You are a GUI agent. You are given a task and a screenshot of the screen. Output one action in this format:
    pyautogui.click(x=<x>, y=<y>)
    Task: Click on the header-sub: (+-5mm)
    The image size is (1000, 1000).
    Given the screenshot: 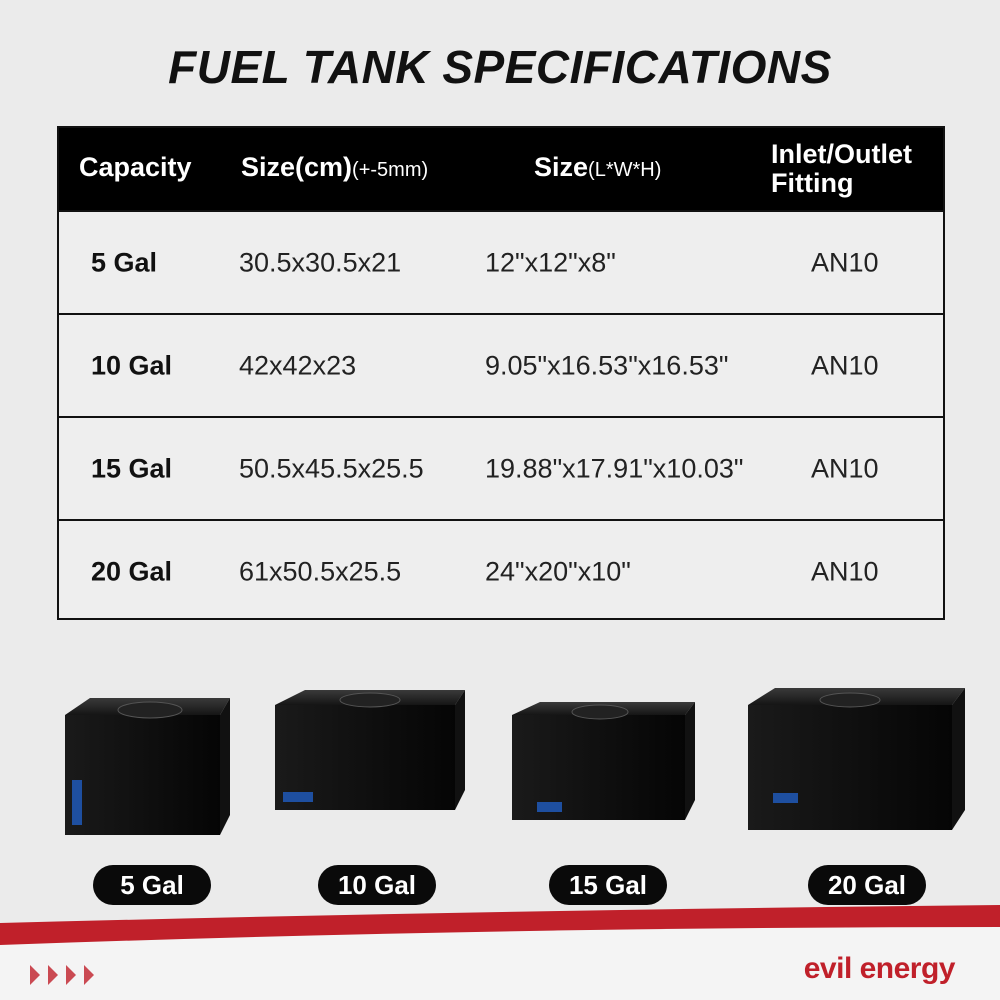 What is the action you would take?
    pyautogui.click(x=390, y=170)
    